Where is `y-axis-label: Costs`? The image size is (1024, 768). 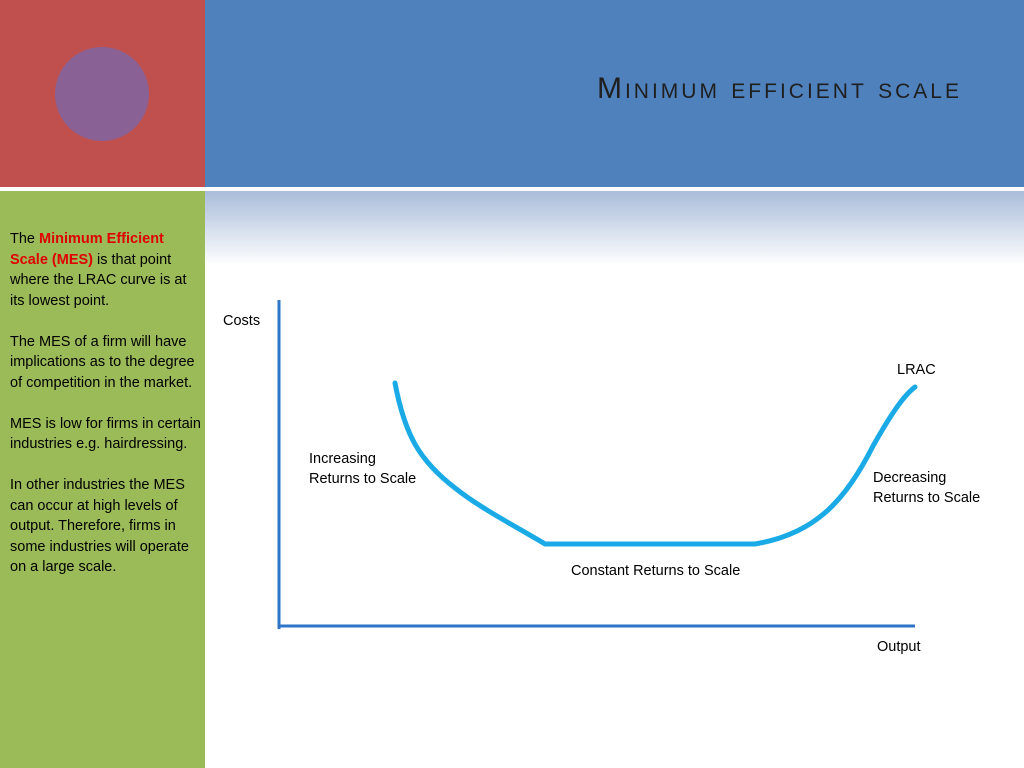 y-axis-label: Costs is located at coordinates (241, 321).